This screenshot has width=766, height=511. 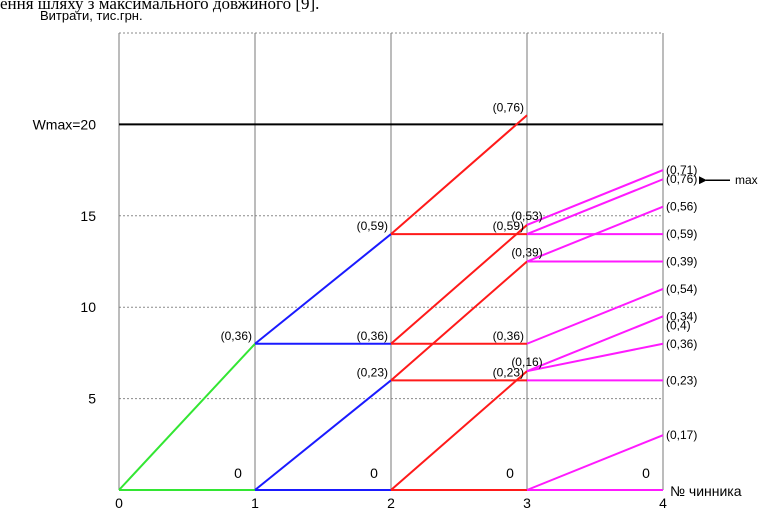 I want to click on wmax-label: Wmax=20, so click(x=65, y=124).